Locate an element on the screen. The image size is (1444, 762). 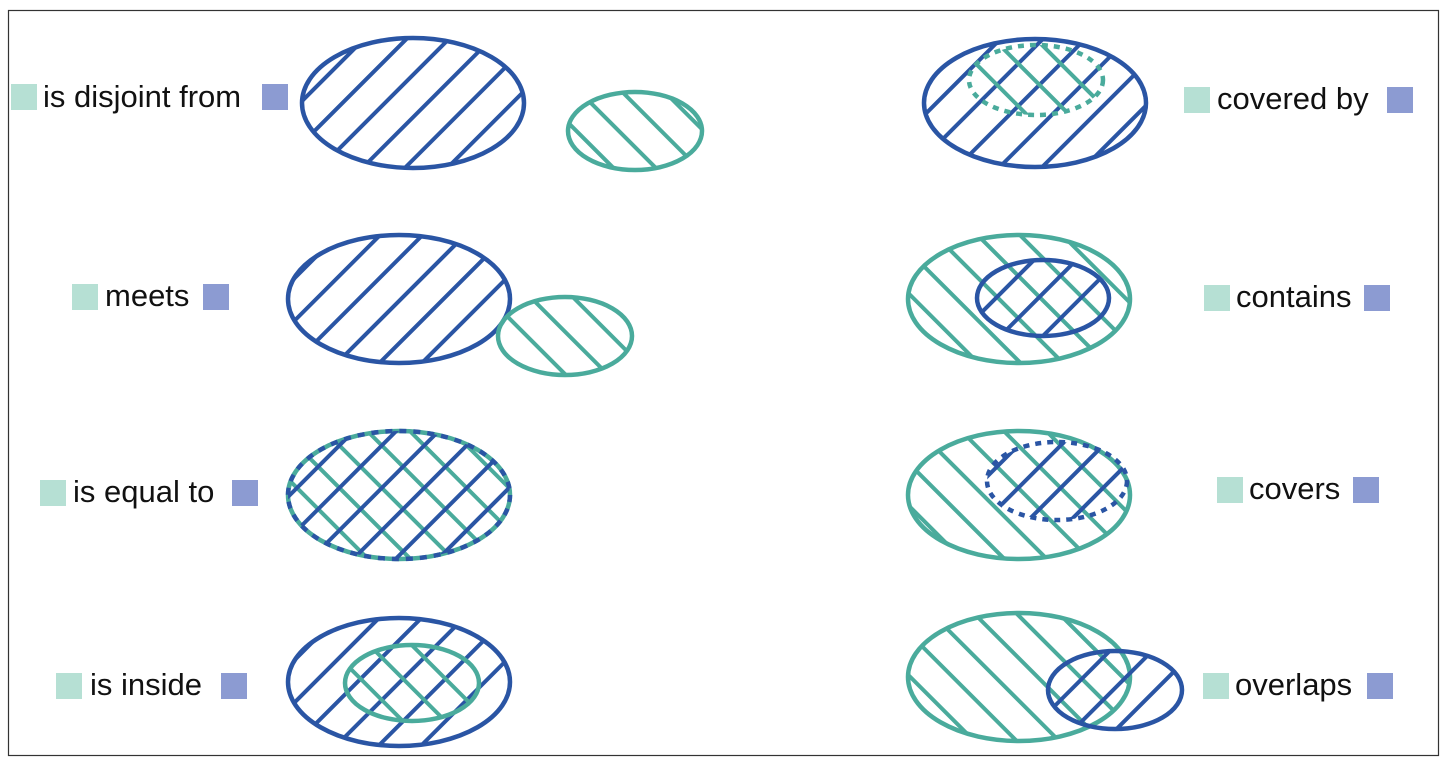
relation-disjoint: is disjoint from is located at coordinates (356, 104).